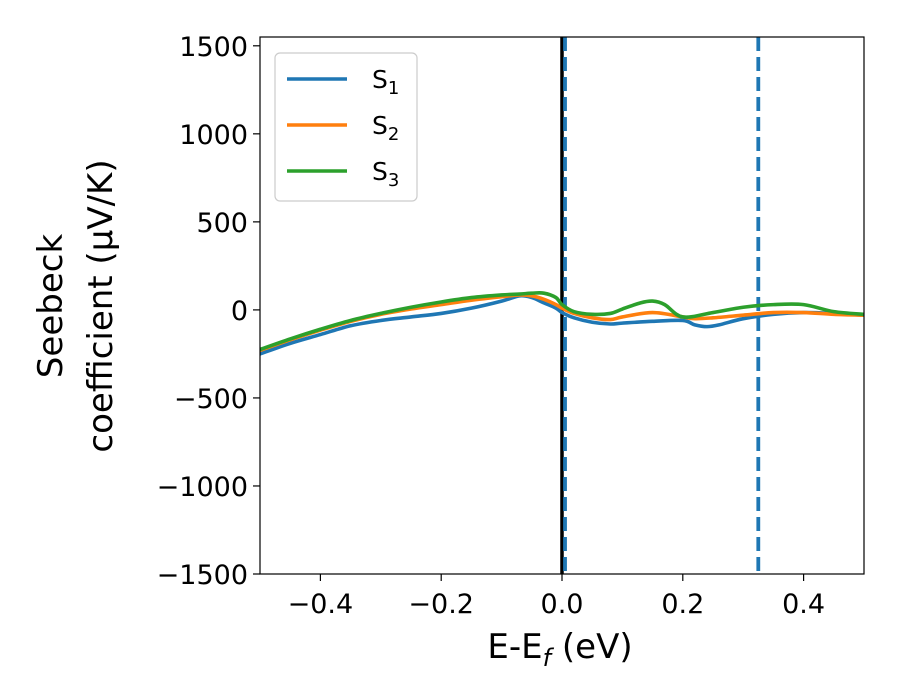  Describe the element at coordinates (239, 311) in the screenshot. I see `y-tick-label: 0` at that location.